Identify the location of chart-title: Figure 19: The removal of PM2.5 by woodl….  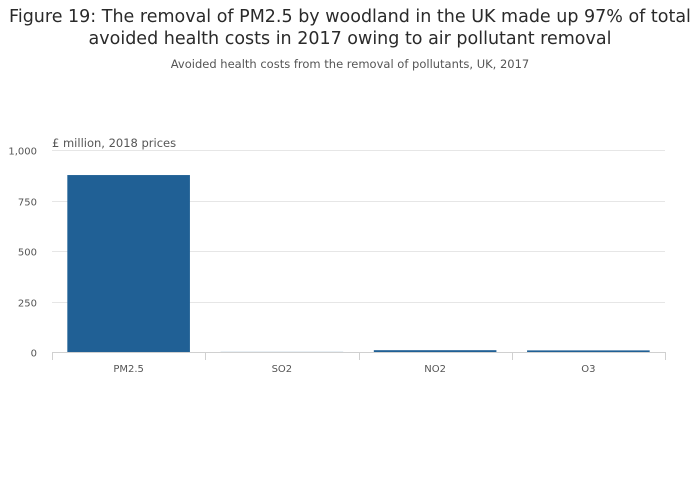
(350, 28).